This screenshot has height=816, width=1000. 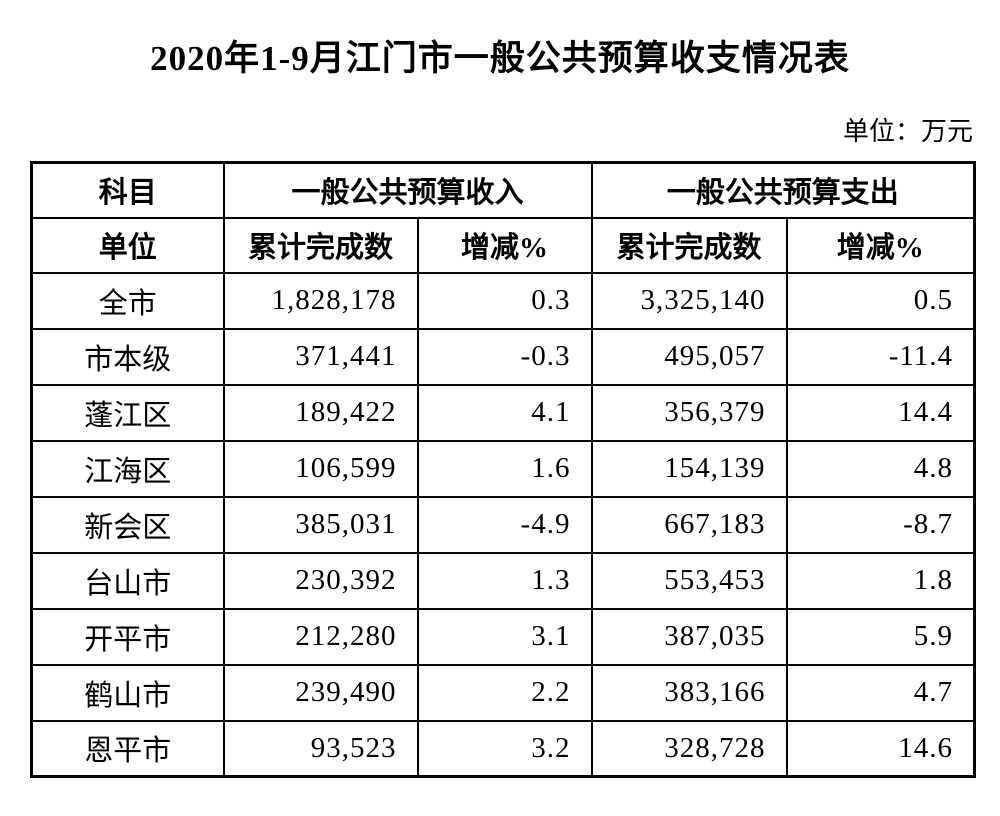 What do you see at coordinates (689, 300) in the screenshot?
I see `expenditure-cell: 3,325,140` at bounding box center [689, 300].